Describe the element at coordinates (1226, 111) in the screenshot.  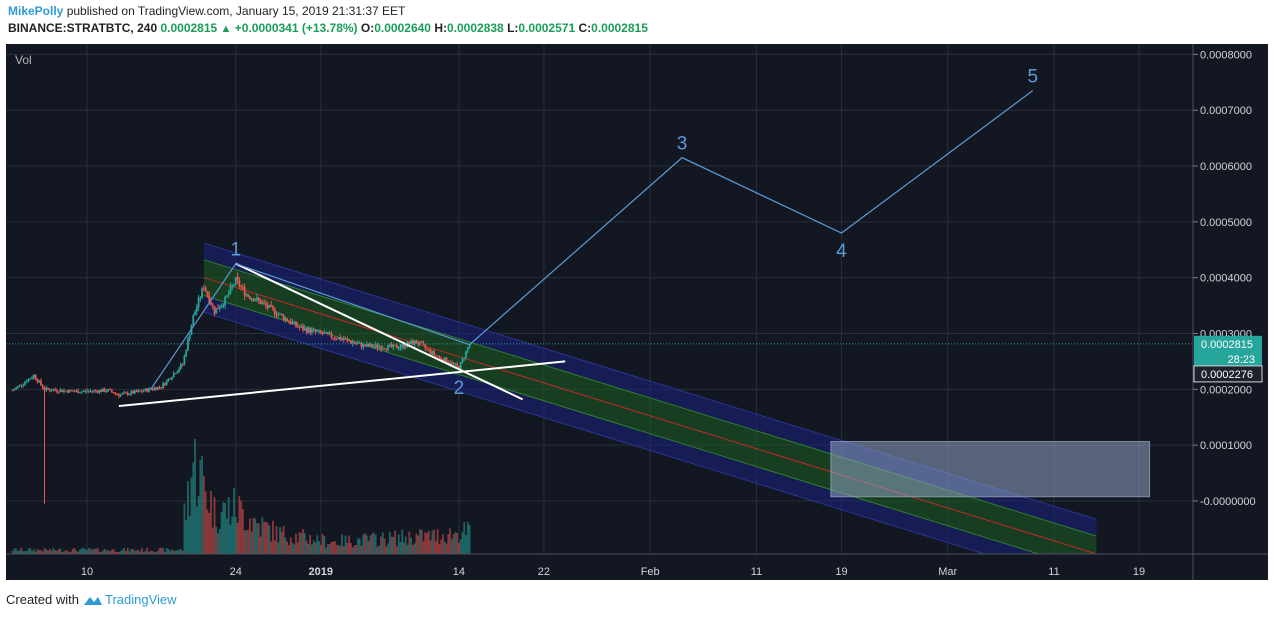
I see `y-tick-label: 0.0007000` at that location.